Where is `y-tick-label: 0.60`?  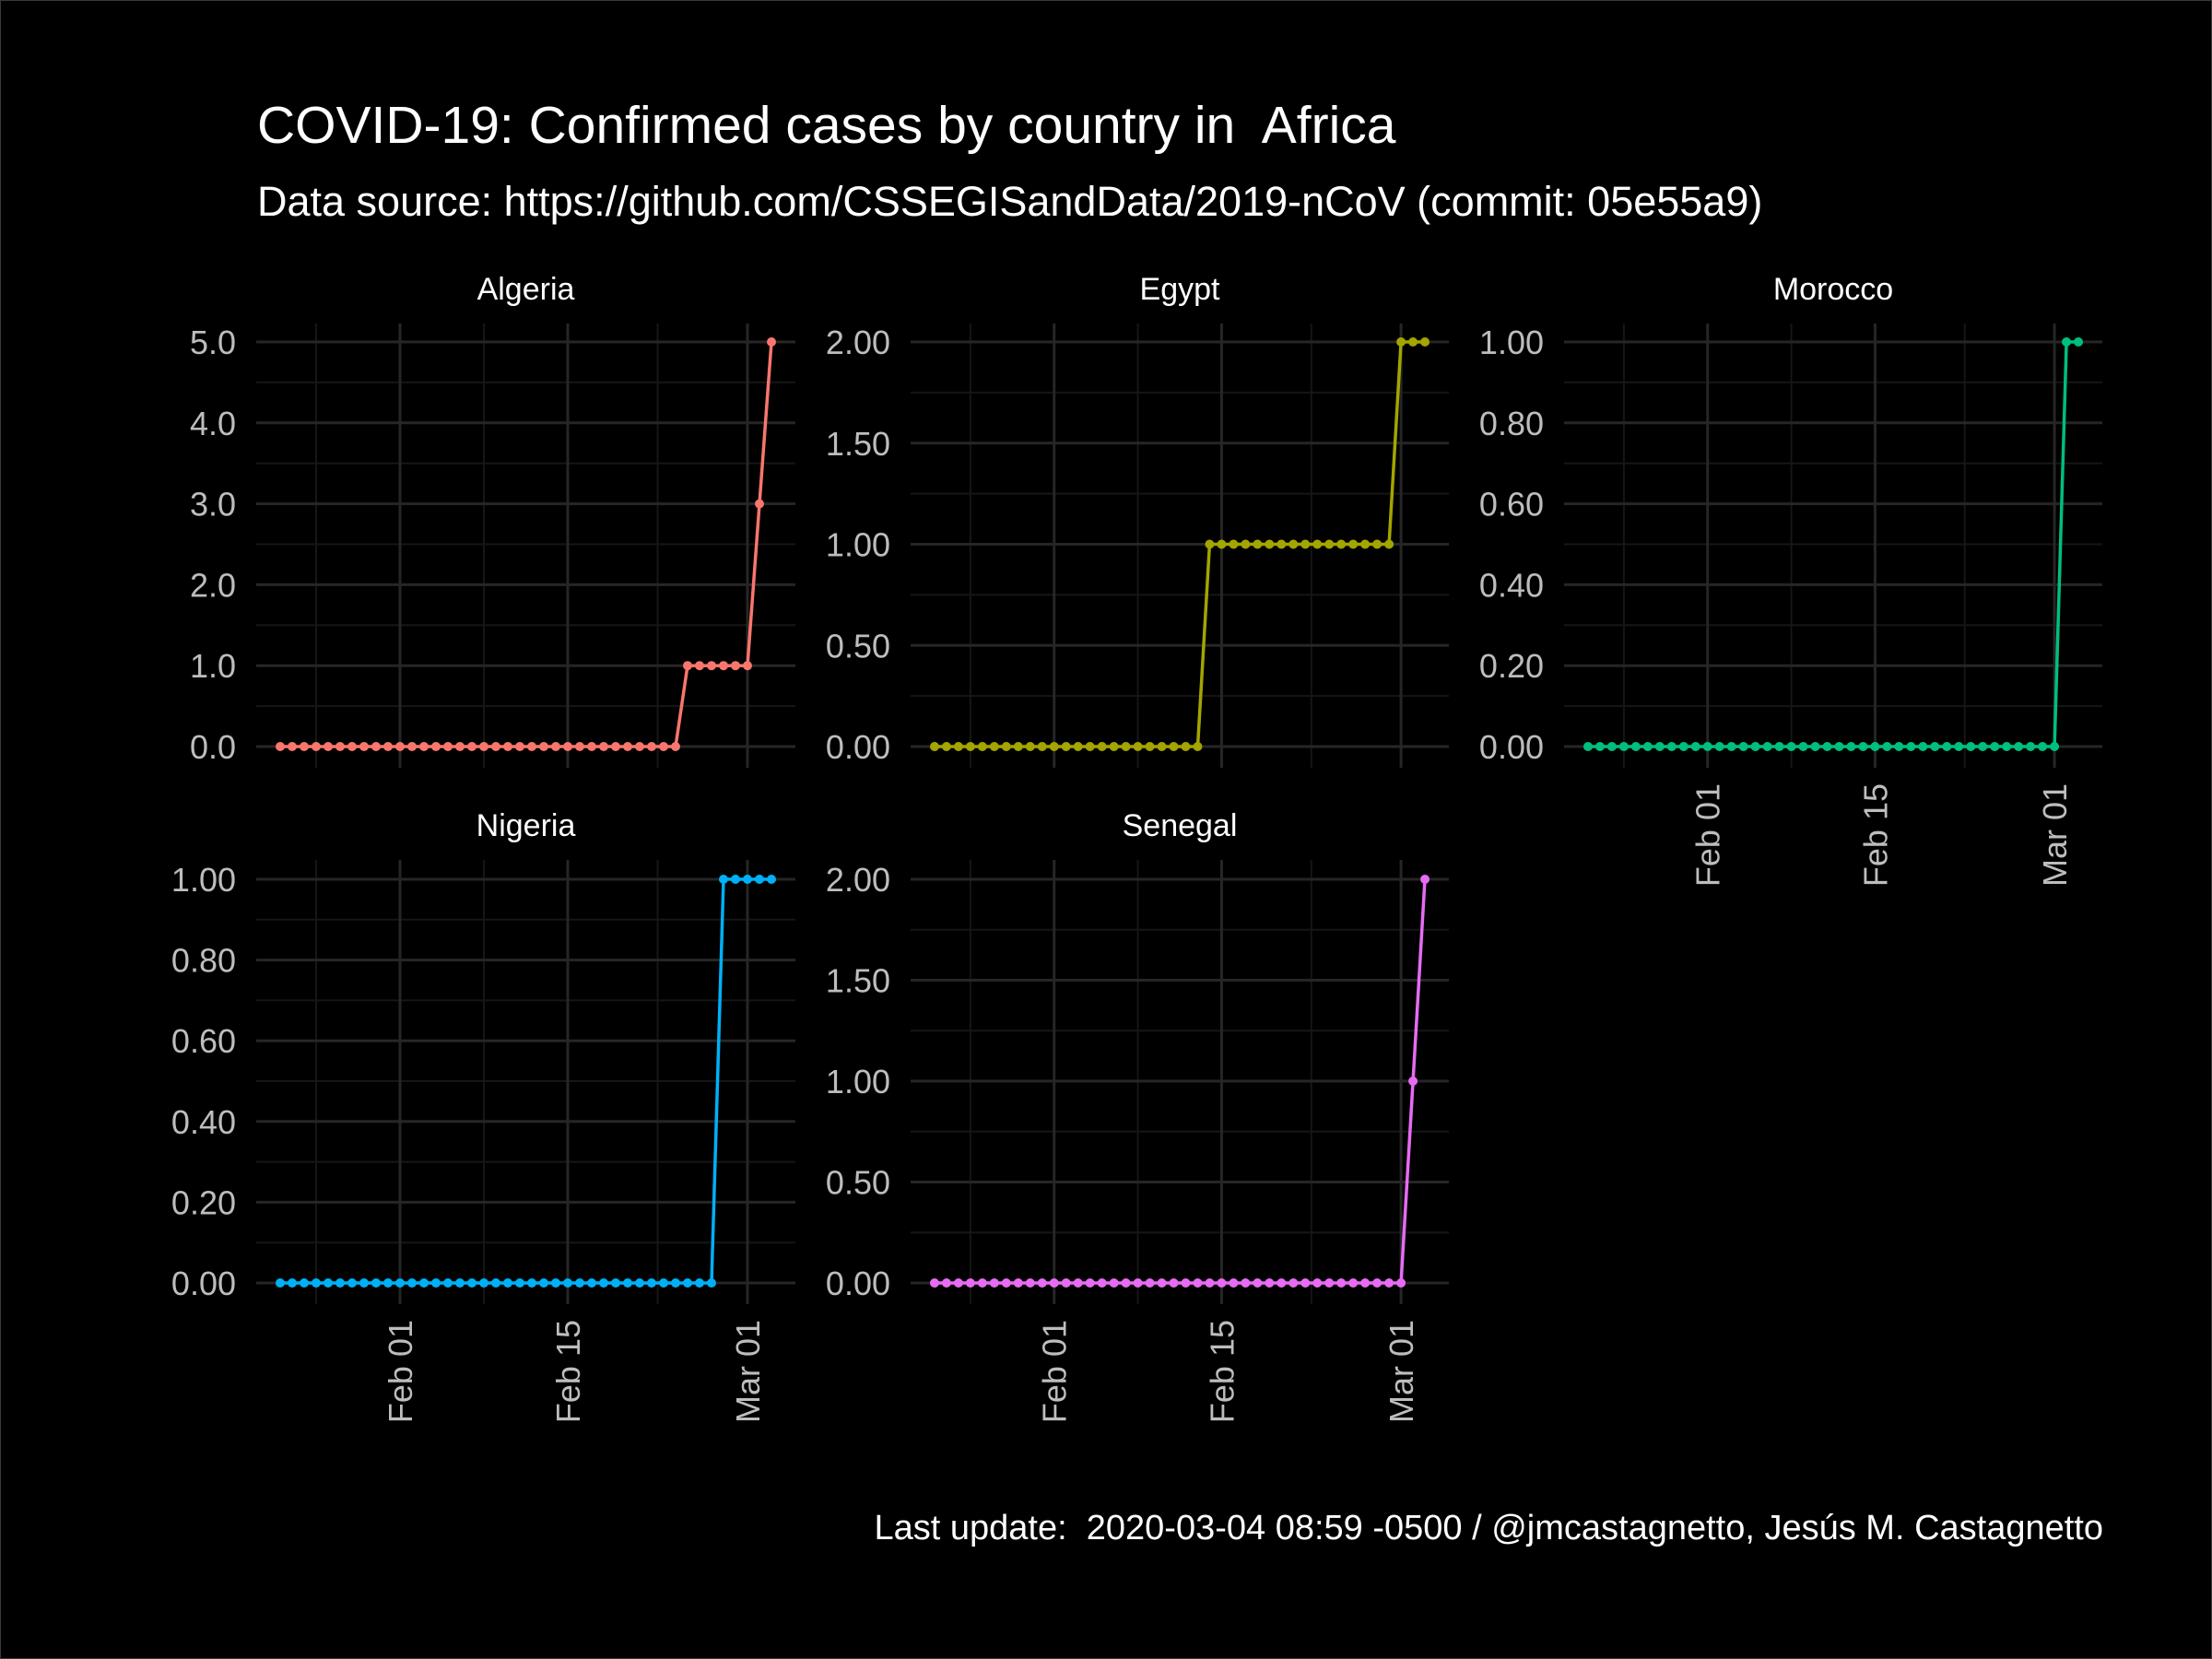 y-tick-label: 0.60 is located at coordinates (1511, 505).